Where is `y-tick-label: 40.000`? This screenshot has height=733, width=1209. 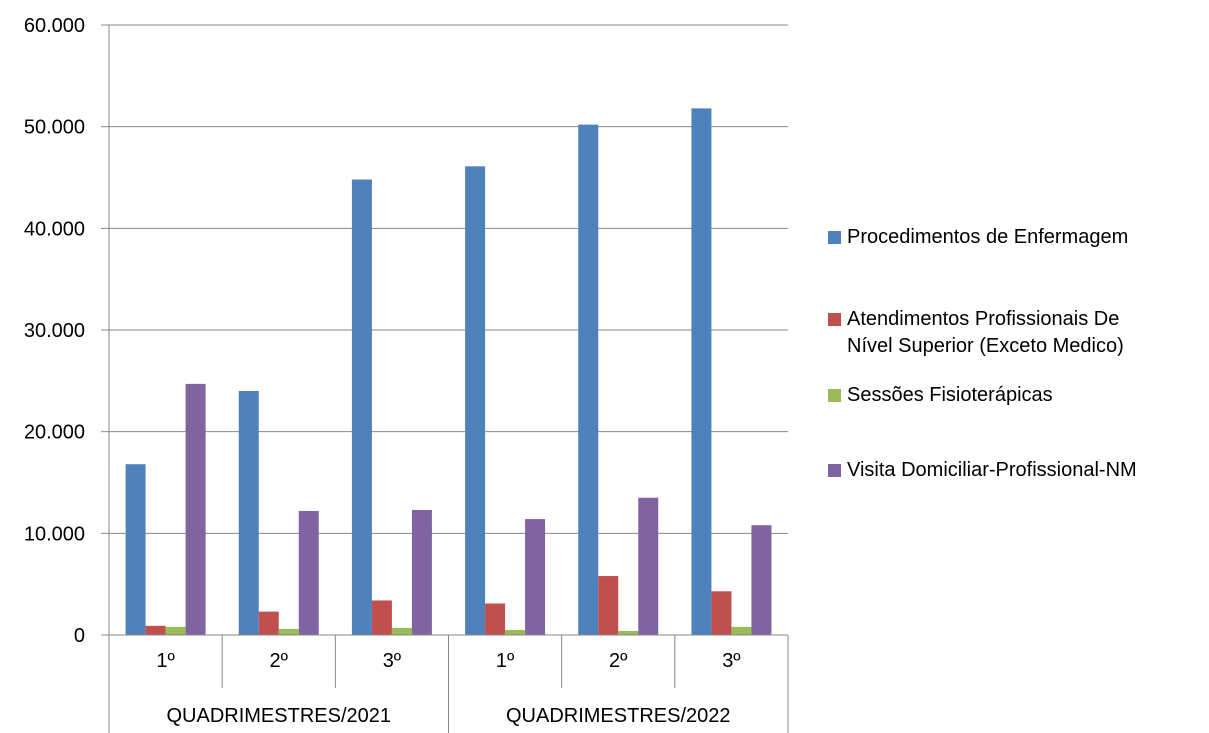 y-tick-label: 40.000 is located at coordinates (54, 229).